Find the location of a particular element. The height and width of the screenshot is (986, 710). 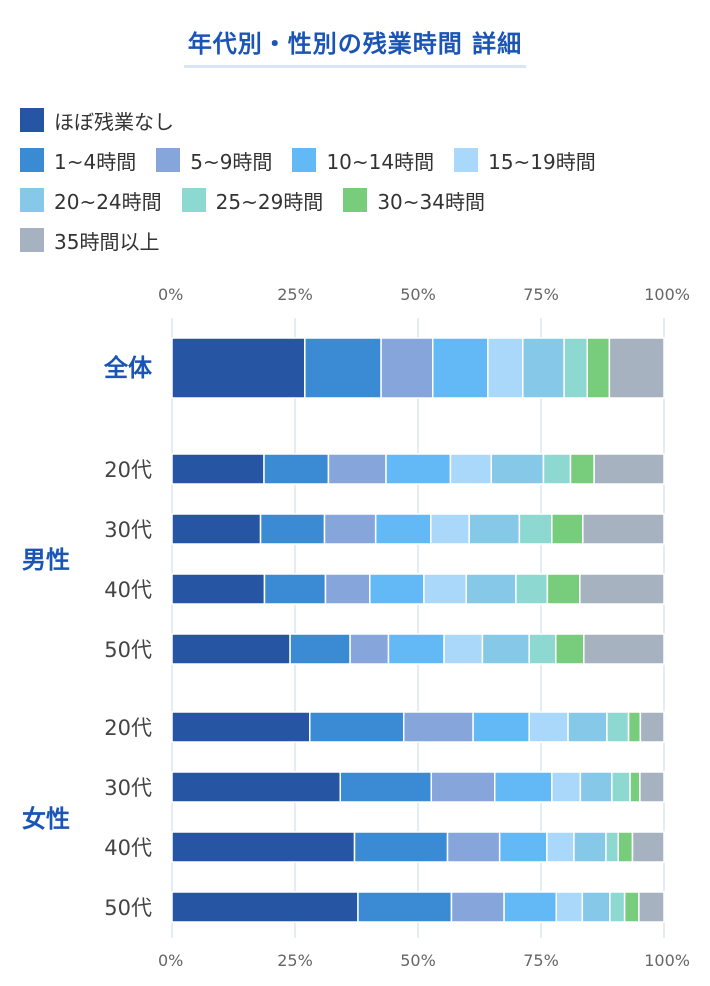

legend-item: 30~34時間 is located at coordinates (414, 200).